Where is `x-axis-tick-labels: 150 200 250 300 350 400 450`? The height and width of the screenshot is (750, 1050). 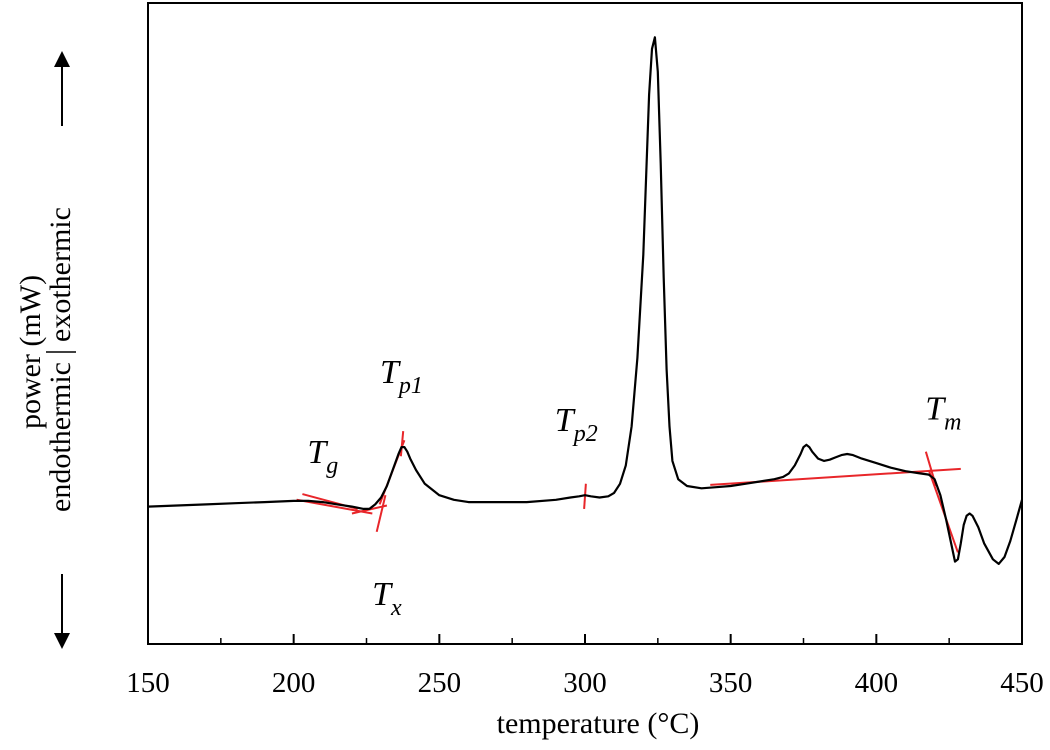 x-axis-tick-labels: 150 200 250 300 350 400 450 is located at coordinates (585, 683).